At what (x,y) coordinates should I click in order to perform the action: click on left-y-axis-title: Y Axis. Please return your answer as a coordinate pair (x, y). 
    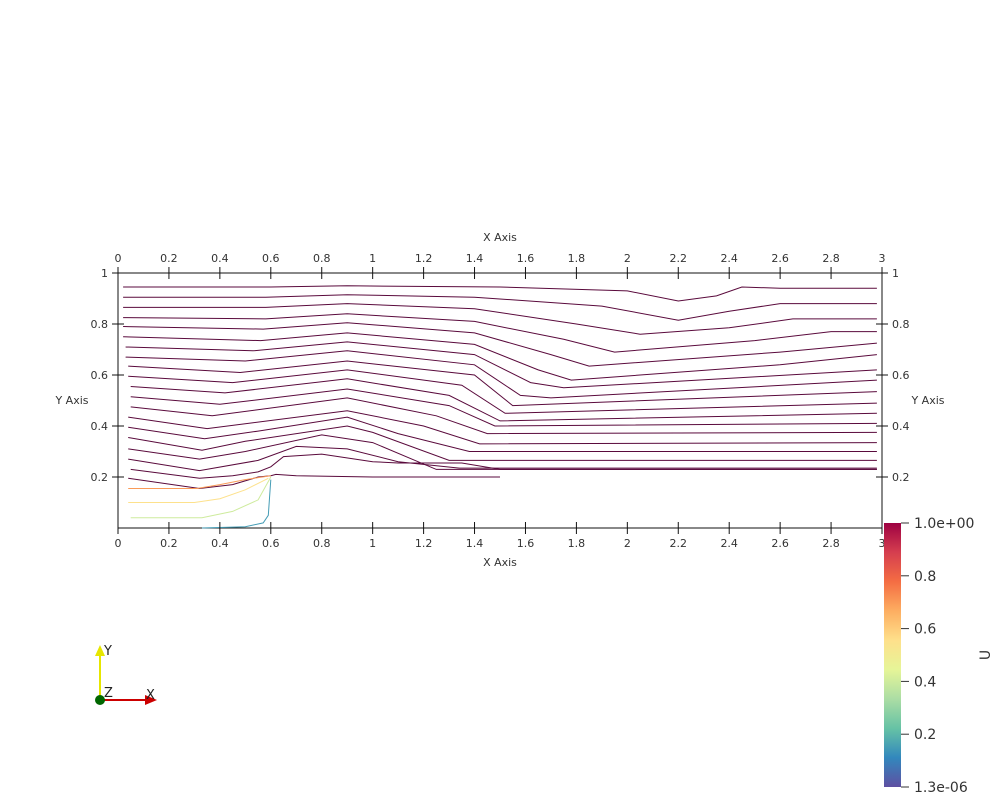
    Looking at the image, I should click on (71, 400).